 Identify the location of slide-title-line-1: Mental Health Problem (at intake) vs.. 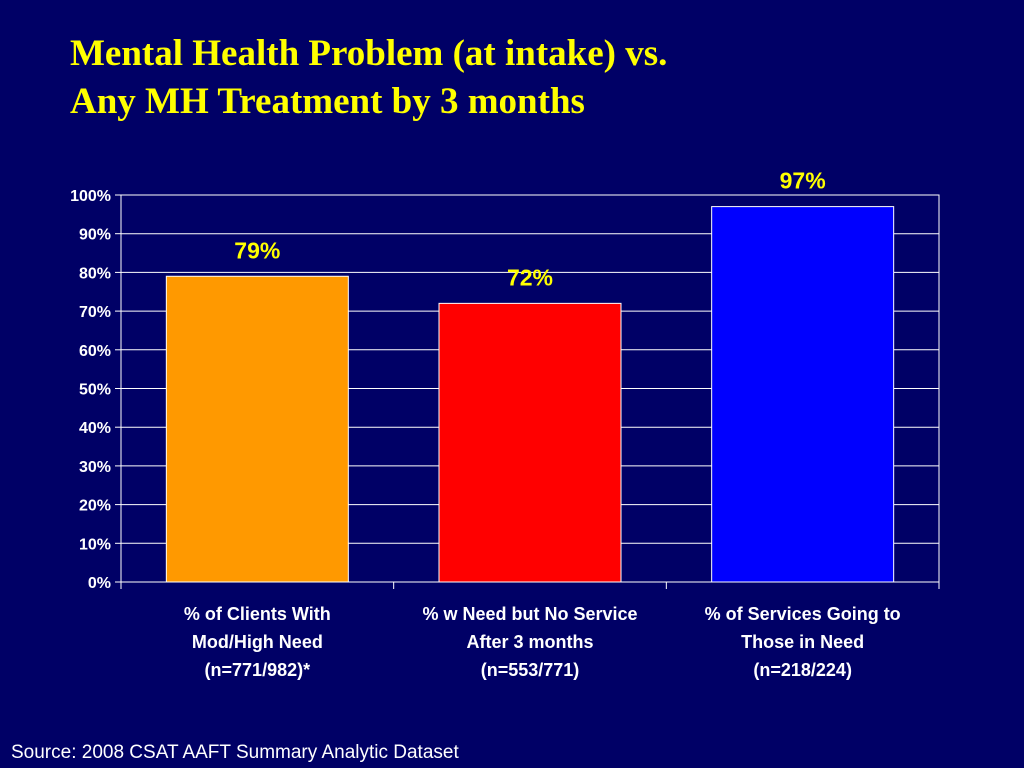
(369, 53).